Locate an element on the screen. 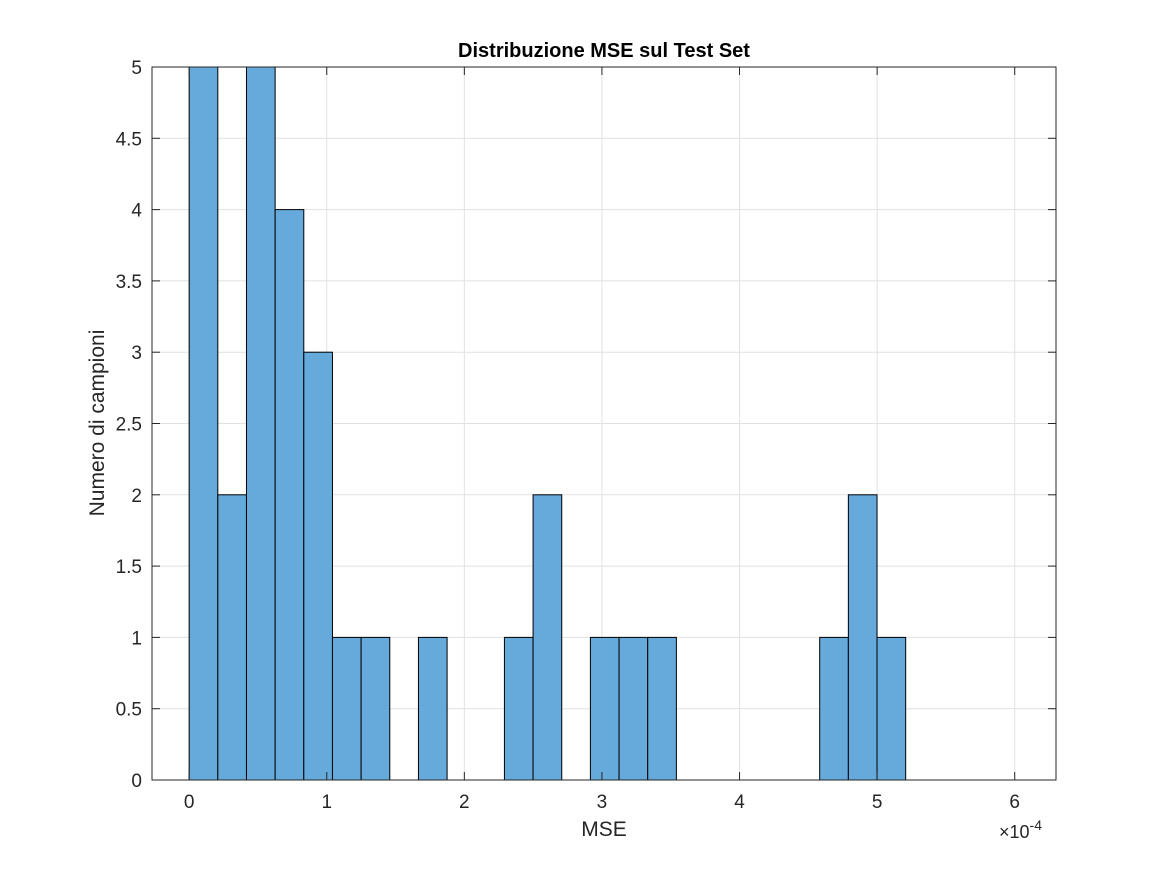  x-tick-label-1: 1 is located at coordinates (326, 802).